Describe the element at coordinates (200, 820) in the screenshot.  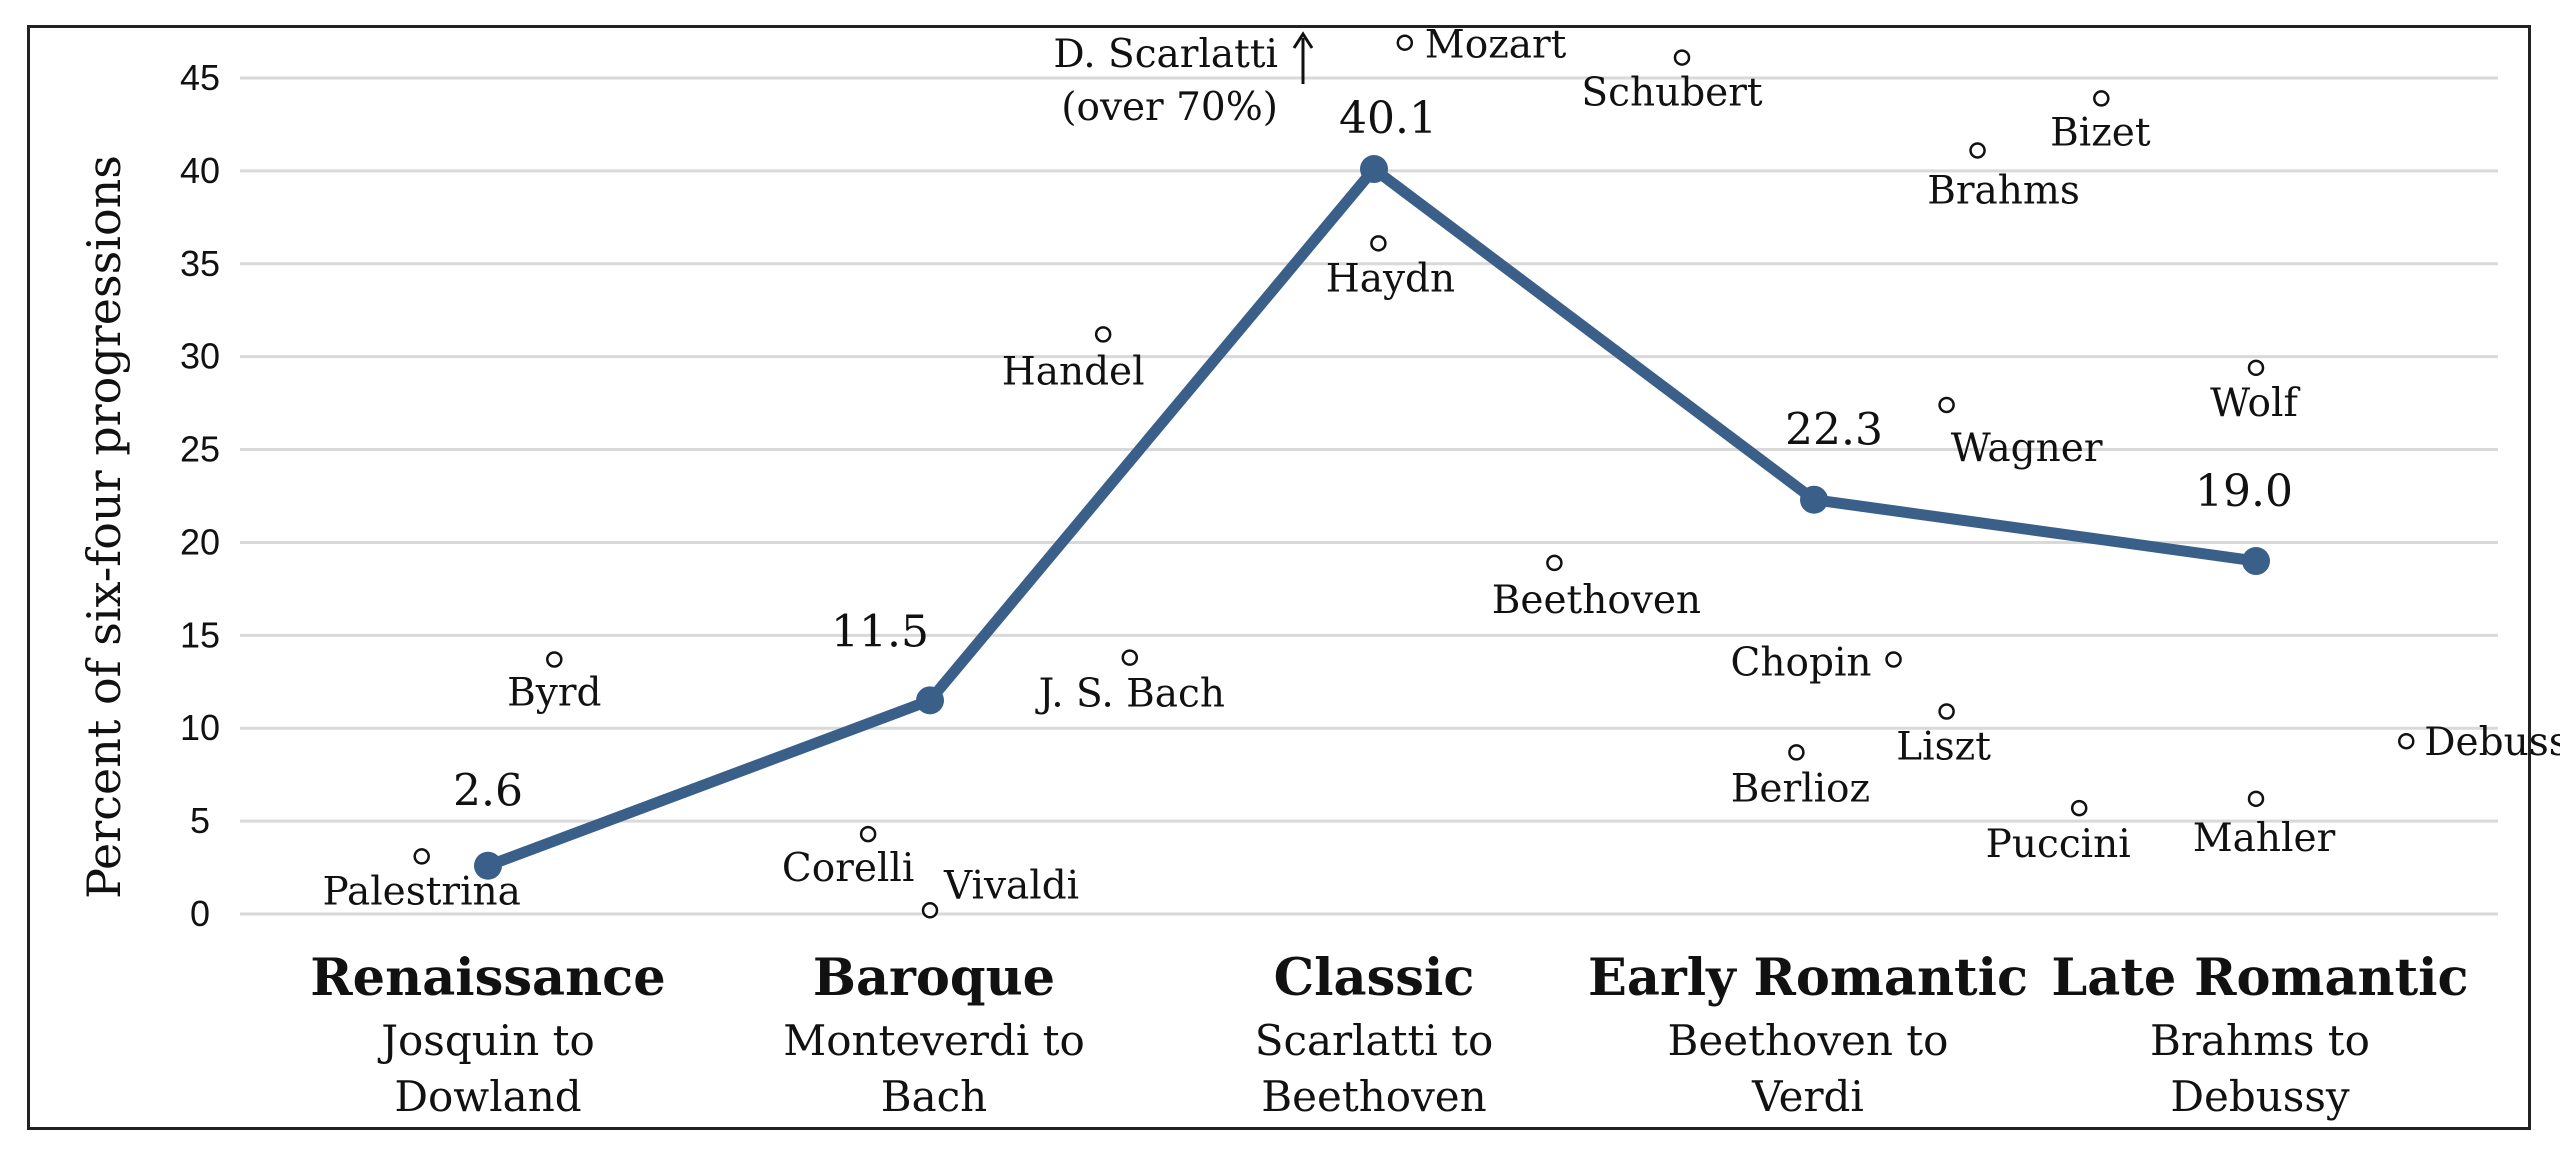
I see `y-tick-label: 5` at that location.